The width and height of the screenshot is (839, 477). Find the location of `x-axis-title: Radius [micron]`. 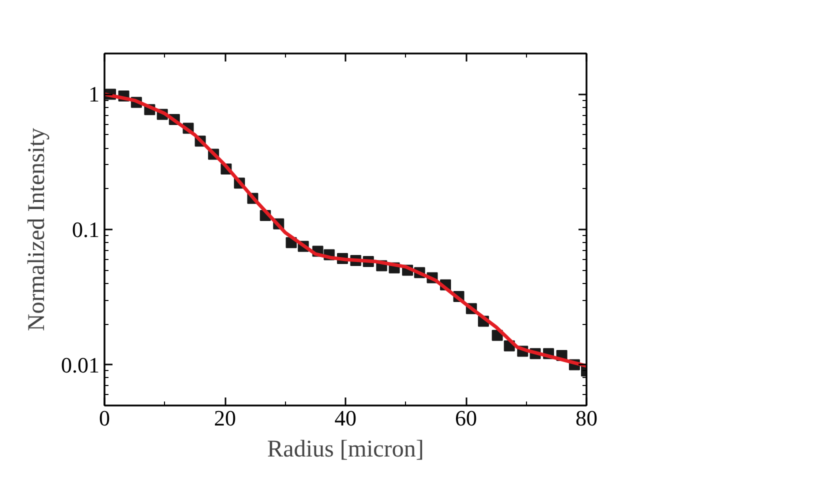

x-axis-title: Radius [micron] is located at coordinates (345, 449).